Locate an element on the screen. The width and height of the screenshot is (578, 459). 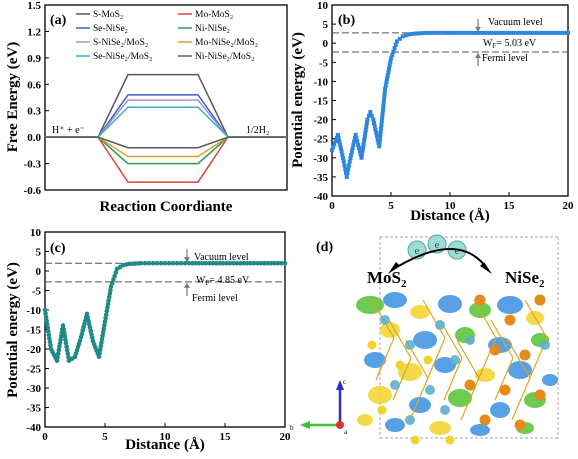
panel-b-xlabel: Distance (Å) is located at coordinates (450, 216).